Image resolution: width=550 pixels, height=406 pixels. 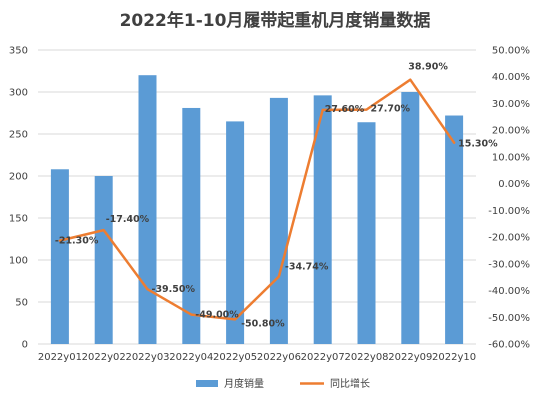 I want to click on y-right-tick-label: 0.00%, so click(x=514, y=184).